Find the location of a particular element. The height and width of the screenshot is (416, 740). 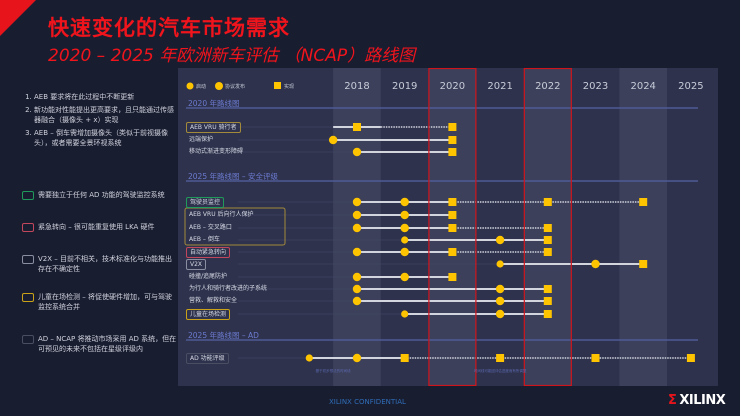

year-column-2021 is located at coordinates (500, 227).